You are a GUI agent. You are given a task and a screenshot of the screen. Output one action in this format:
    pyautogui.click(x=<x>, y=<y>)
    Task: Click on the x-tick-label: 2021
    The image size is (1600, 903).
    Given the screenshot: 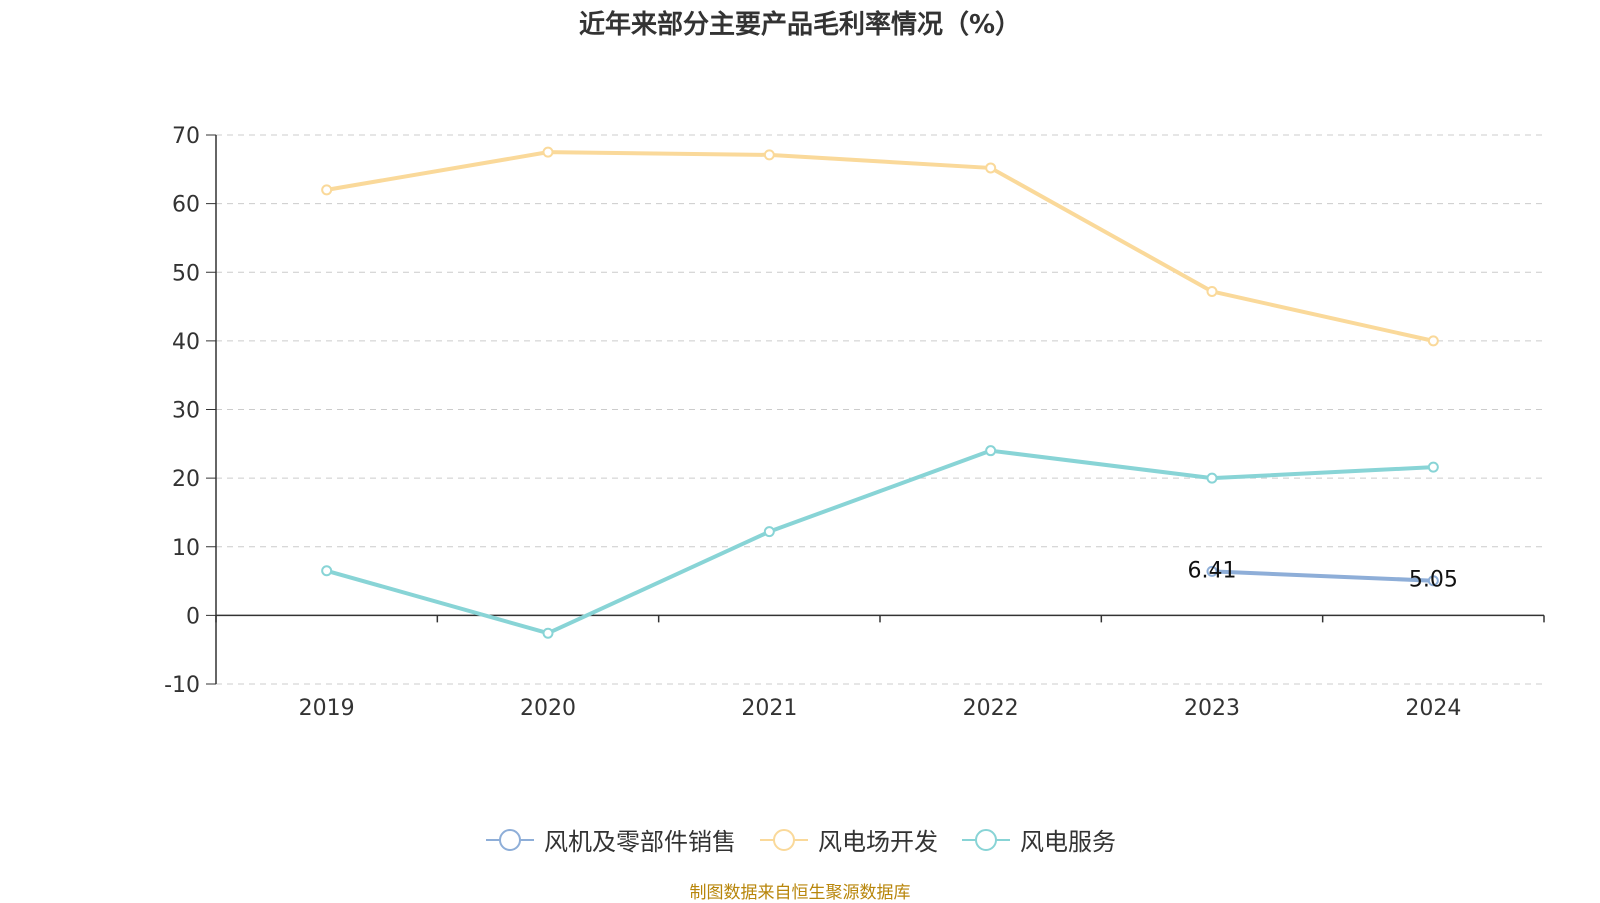 What is the action you would take?
    pyautogui.click(x=769, y=708)
    